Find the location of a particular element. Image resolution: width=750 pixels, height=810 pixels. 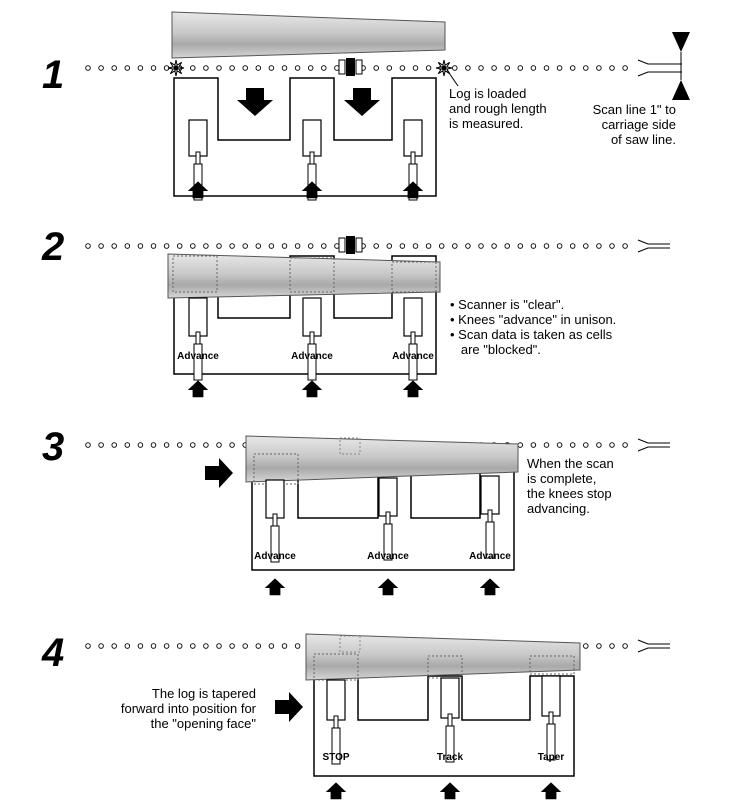

scanner-icon is located at coordinates (350, 245).